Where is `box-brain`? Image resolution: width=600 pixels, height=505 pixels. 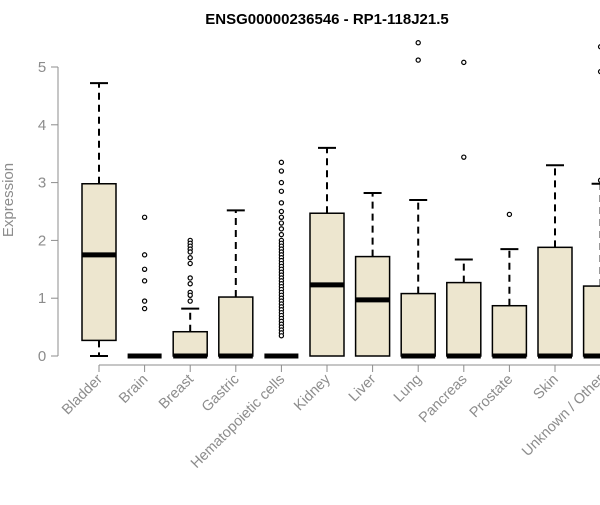
box-brain is located at coordinates (145, 285).